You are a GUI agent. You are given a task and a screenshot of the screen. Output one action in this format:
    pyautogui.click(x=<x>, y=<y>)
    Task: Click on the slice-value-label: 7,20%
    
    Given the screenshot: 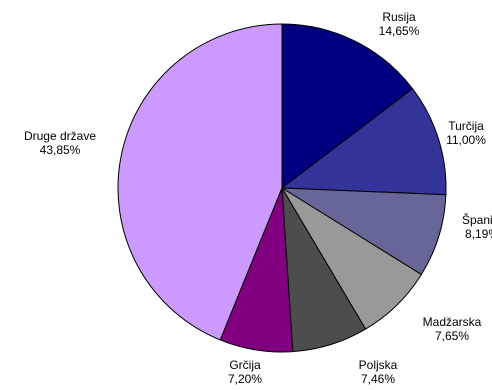 What is the action you would take?
    pyautogui.click(x=245, y=379)
    